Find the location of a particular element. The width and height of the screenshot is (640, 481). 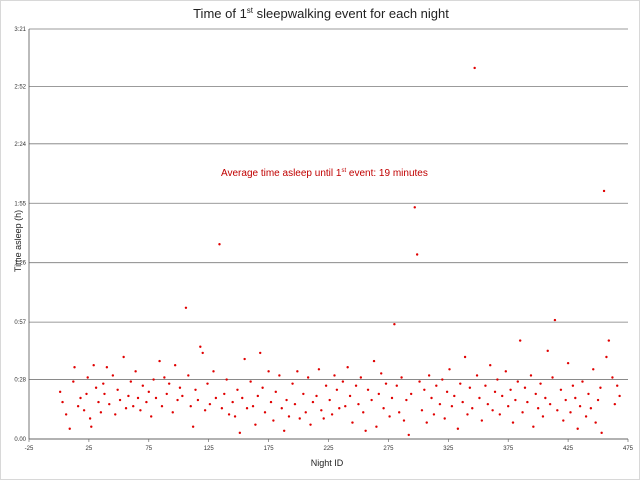

y-tick-label: 0:57 is located at coordinates (20, 323).